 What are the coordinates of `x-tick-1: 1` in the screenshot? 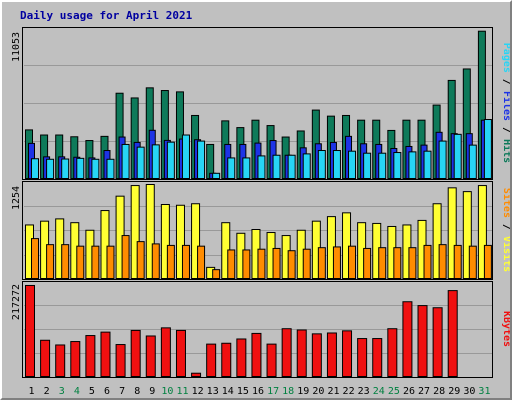 It's located at (32, 391).